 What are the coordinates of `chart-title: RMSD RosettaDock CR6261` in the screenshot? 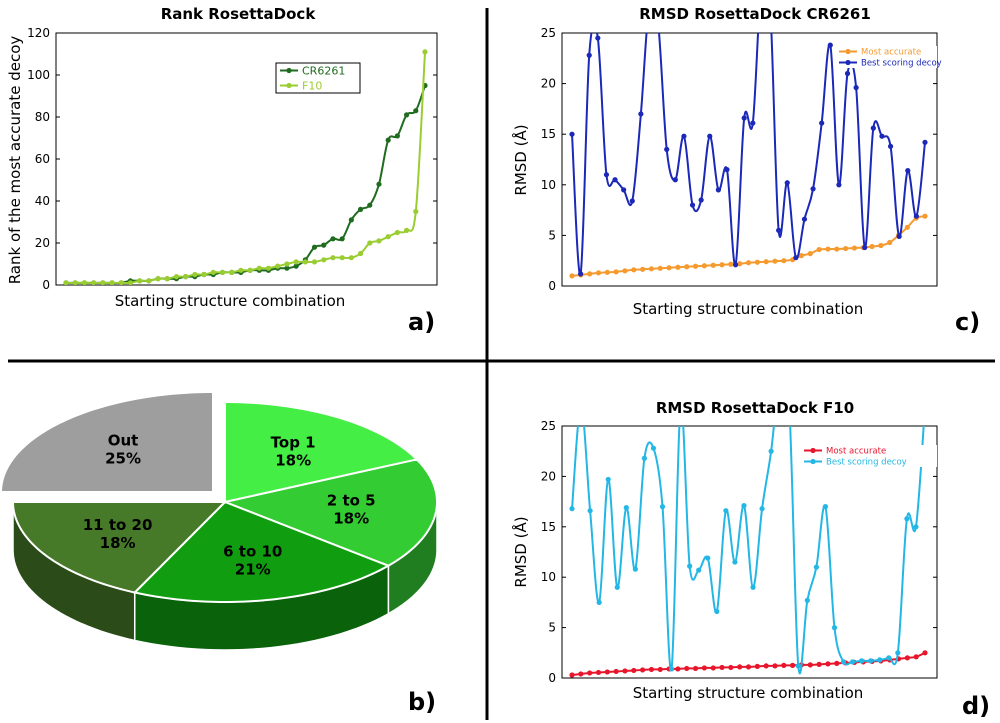 It's located at (755, 14).